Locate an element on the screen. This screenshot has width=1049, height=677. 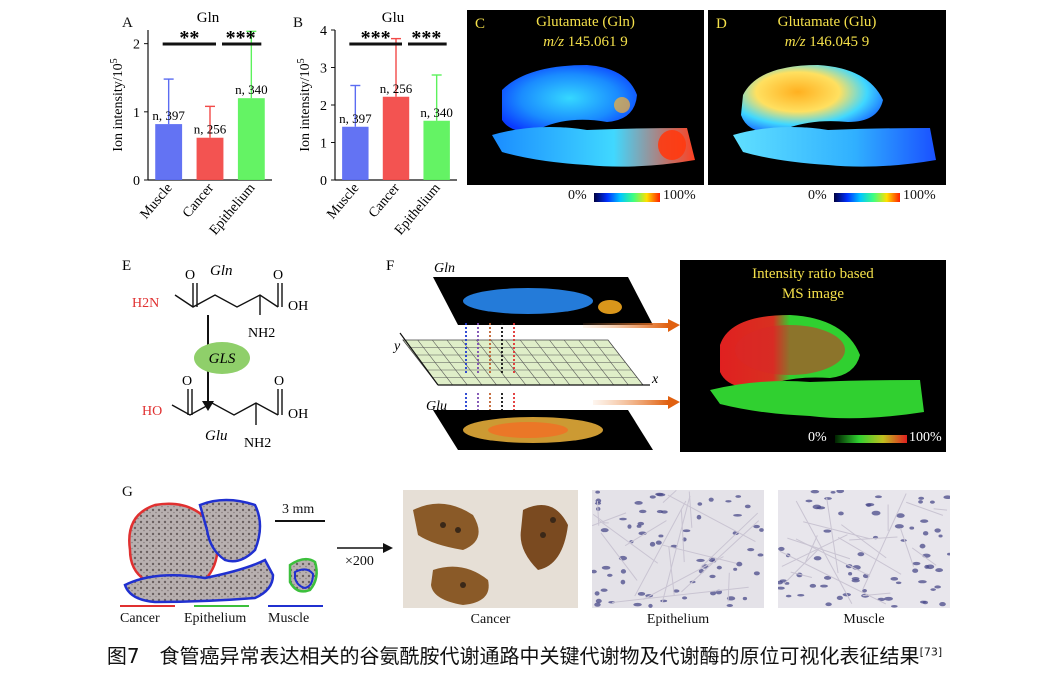
sig-stars-right: *** is located at coordinates (241, 38).